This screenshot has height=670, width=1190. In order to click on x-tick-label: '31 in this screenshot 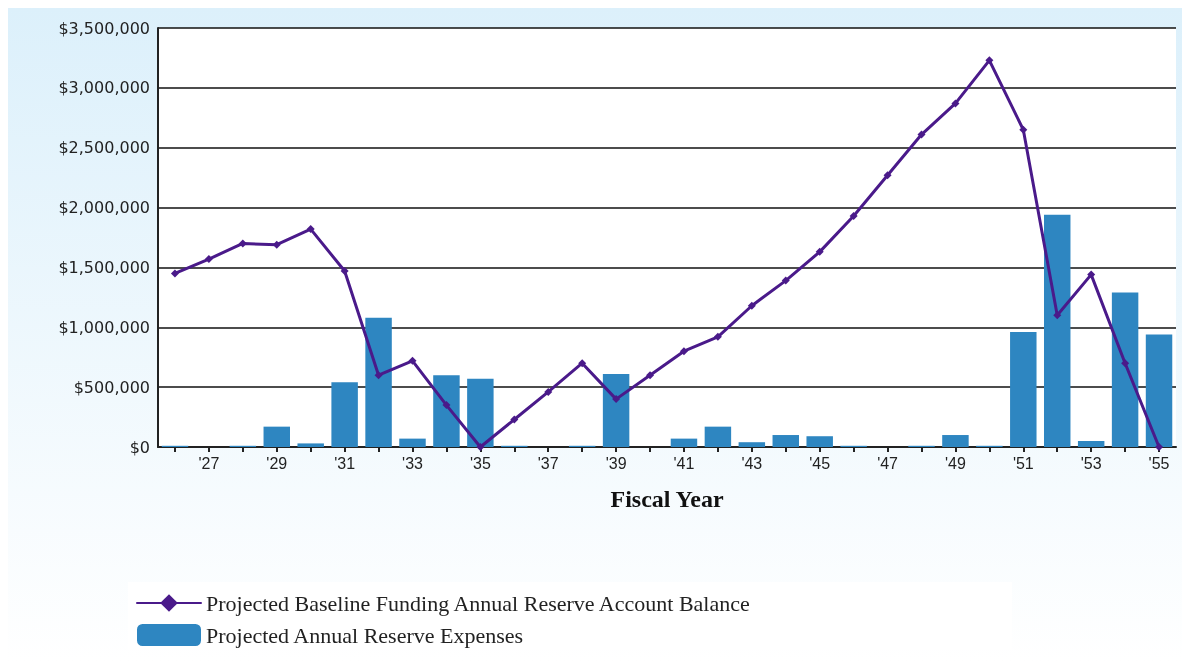, I will do `click(345, 463)`.